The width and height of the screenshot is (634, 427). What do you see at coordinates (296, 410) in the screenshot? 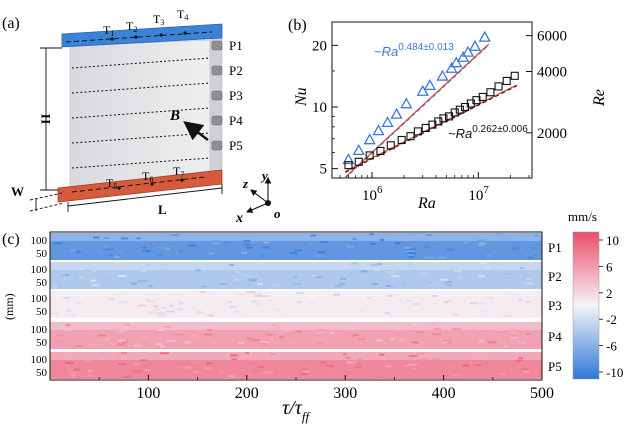
I see `heatmap-x-label: τ/τff` at bounding box center [296, 410].